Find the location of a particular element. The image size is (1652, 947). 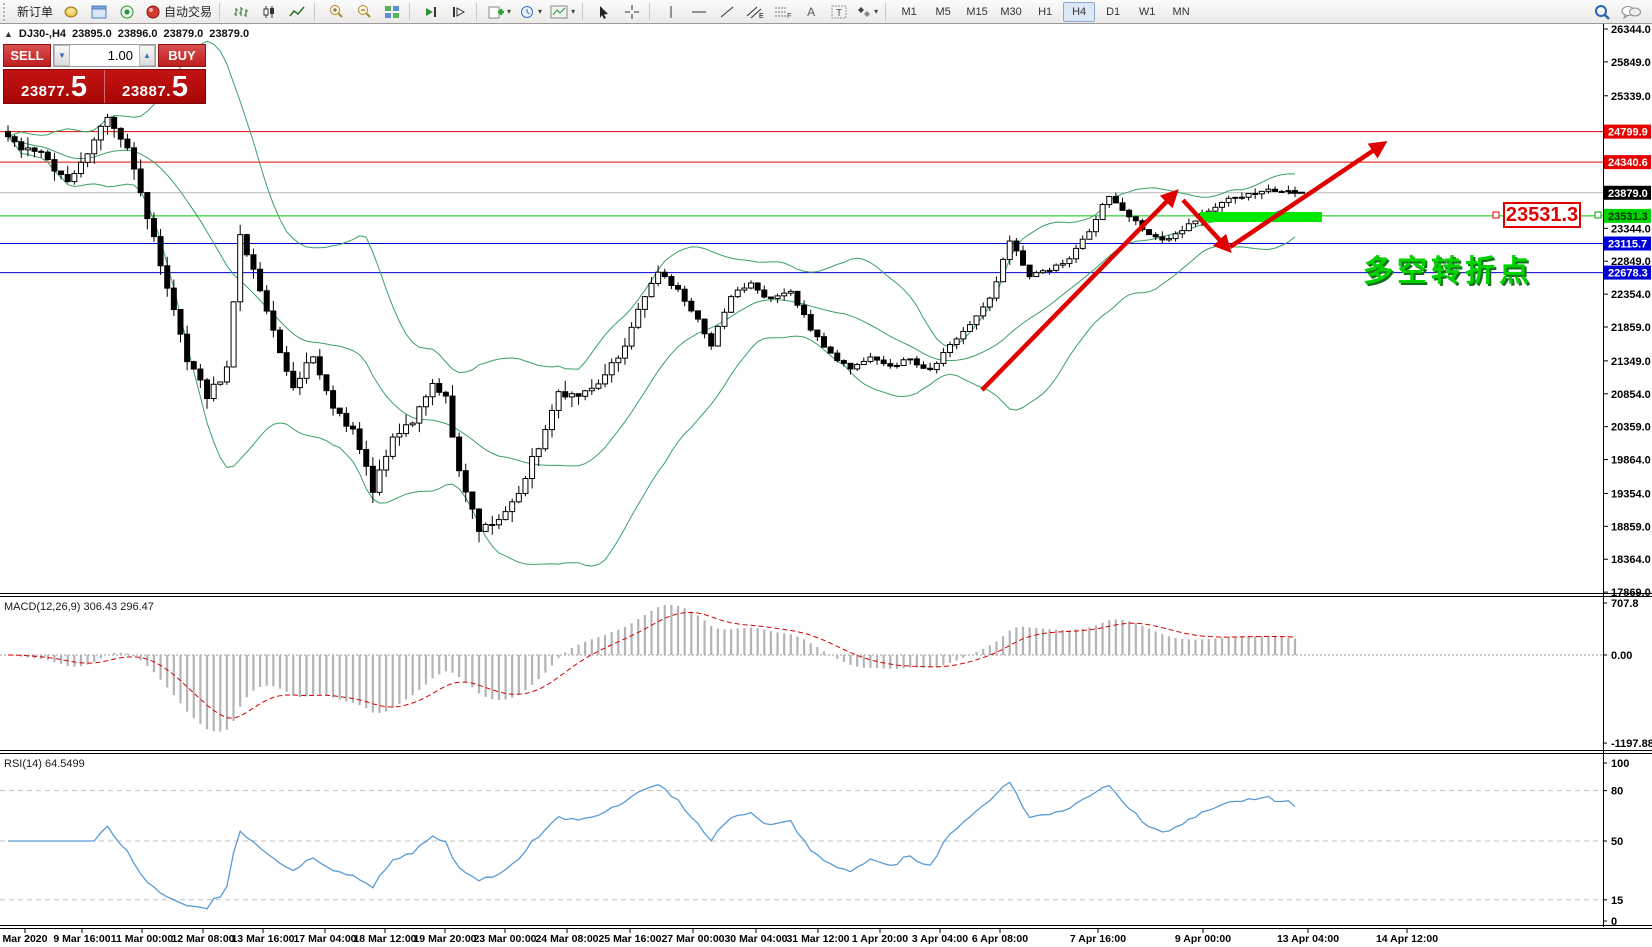

line-chart-button is located at coordinates (297, 12).